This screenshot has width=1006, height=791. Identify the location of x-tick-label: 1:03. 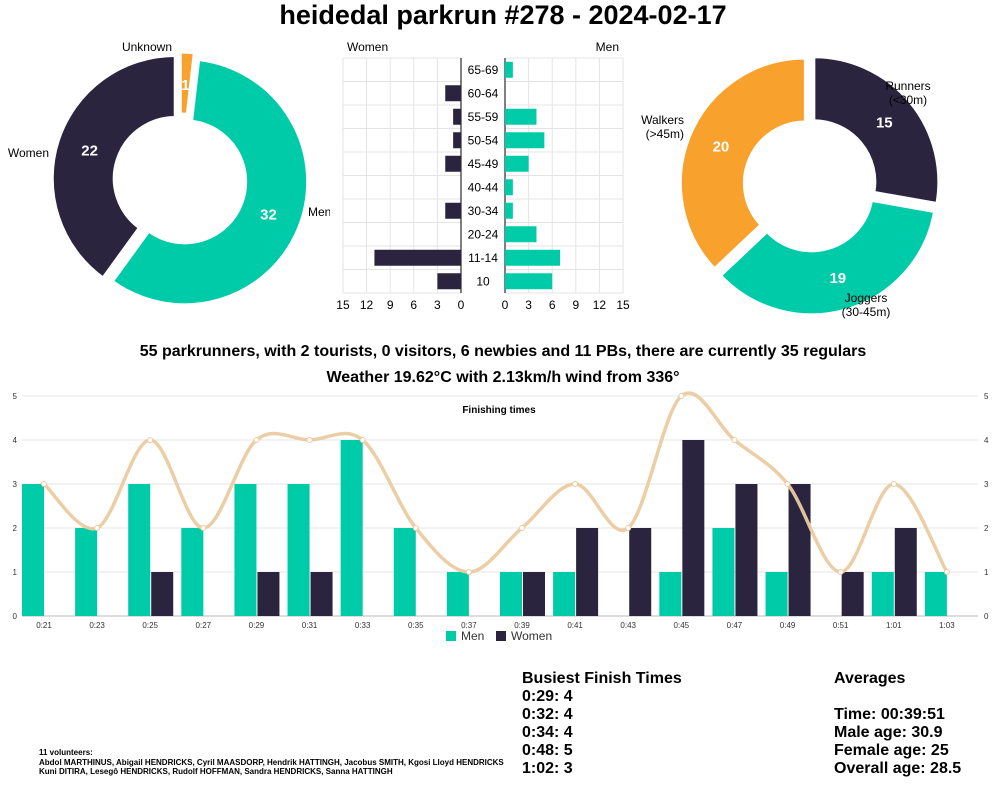
(947, 625).